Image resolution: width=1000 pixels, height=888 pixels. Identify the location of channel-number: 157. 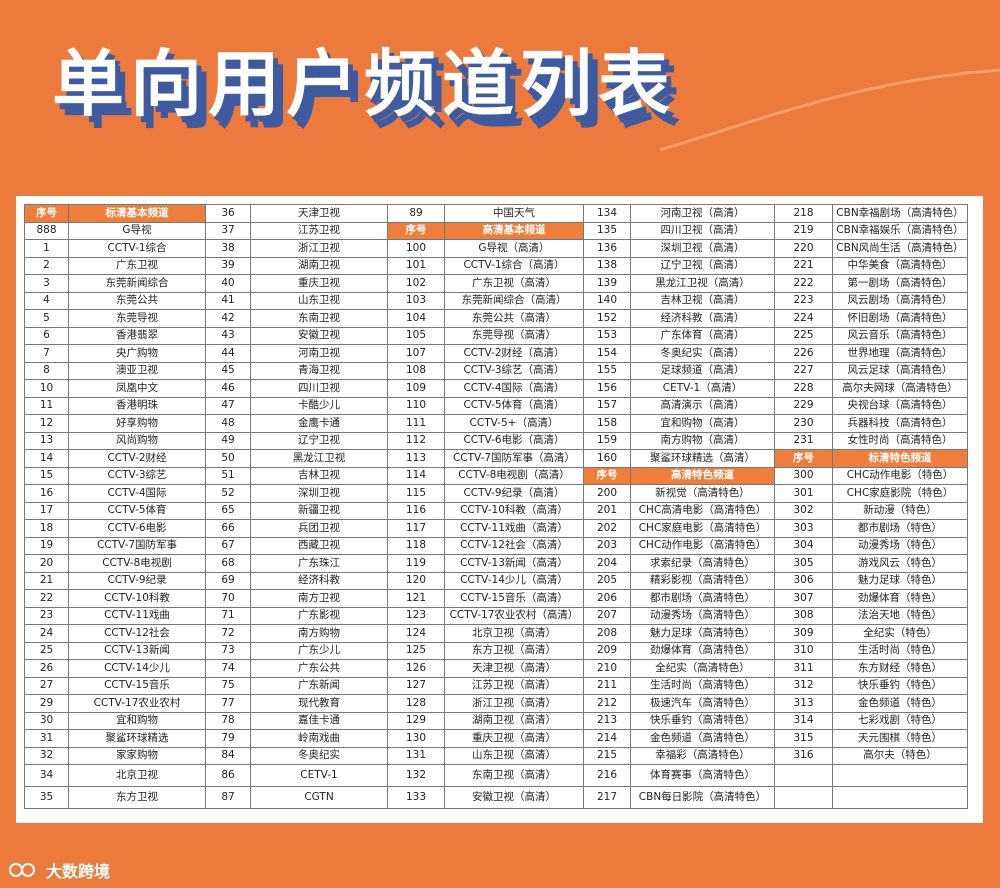
(607, 405).